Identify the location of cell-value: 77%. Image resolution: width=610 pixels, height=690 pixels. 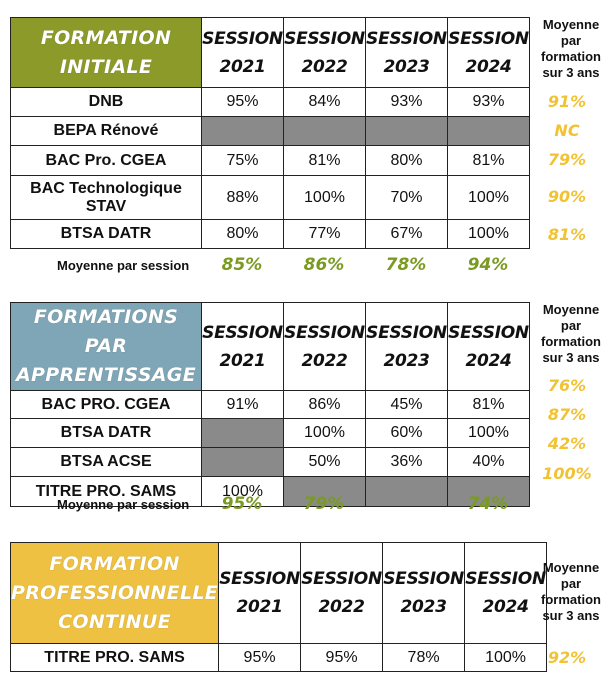
(324, 234).